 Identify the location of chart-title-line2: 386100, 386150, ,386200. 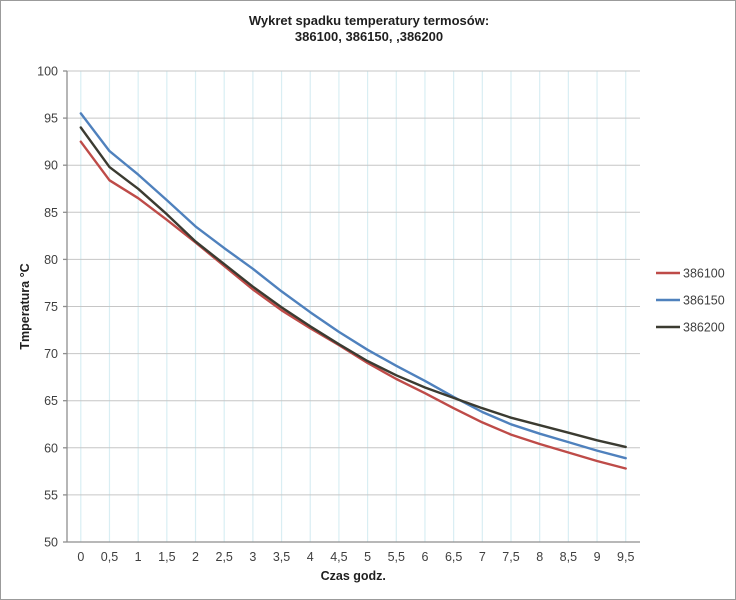
(369, 36).